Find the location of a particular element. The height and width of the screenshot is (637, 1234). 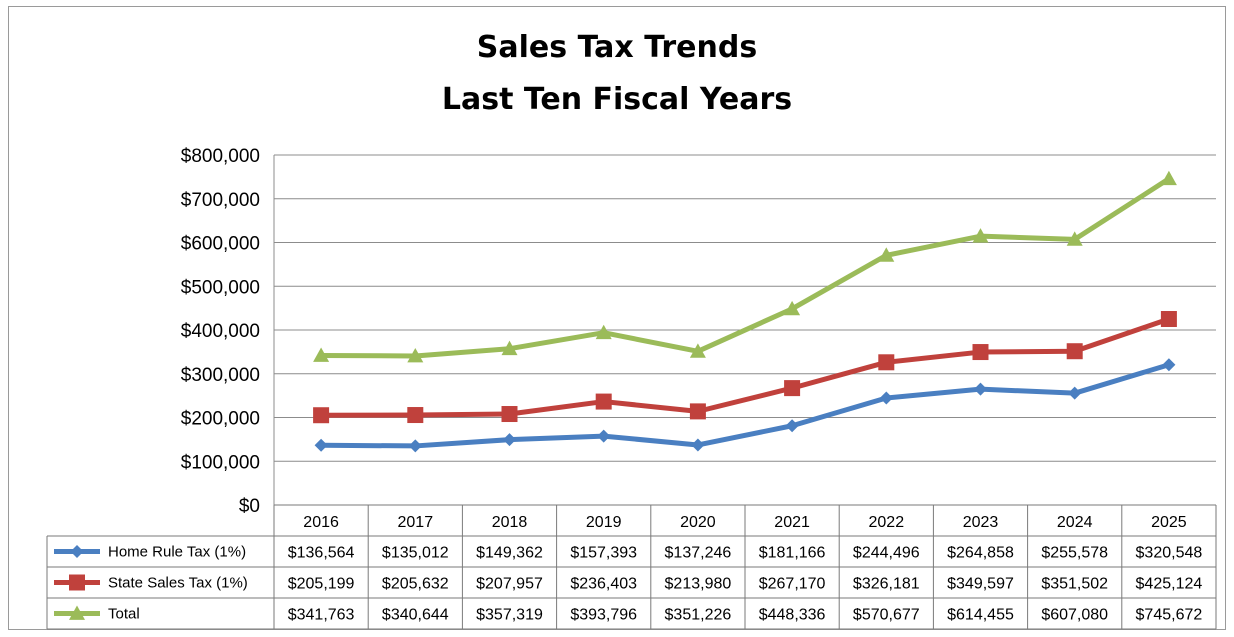

table-cell-value: $255,578 is located at coordinates (1074, 553).